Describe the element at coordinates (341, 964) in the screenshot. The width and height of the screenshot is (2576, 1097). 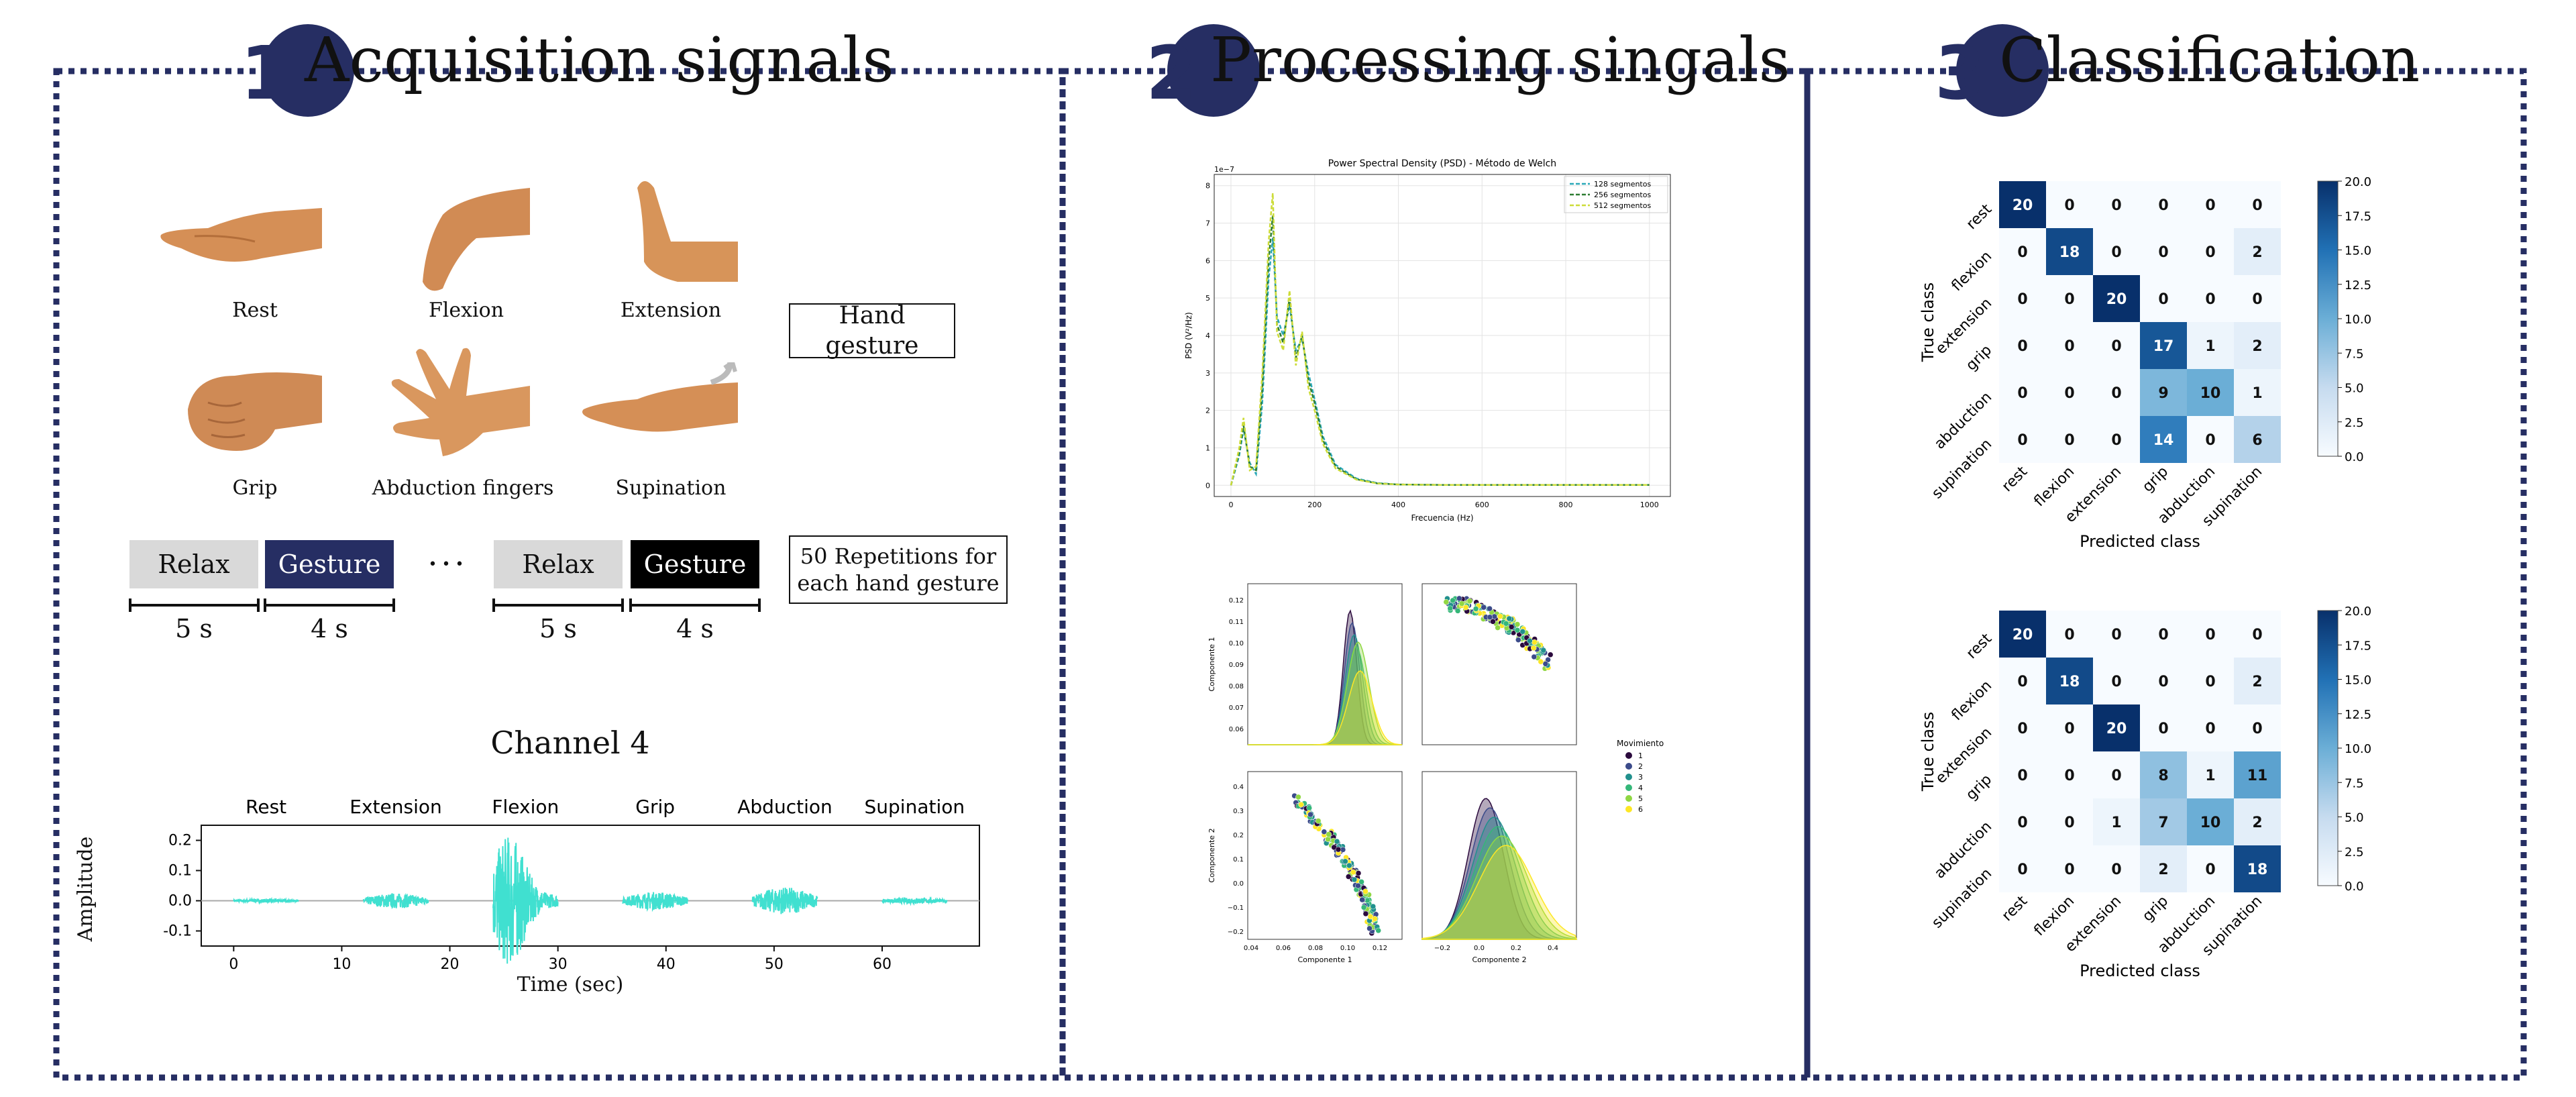
I see `emg-xtick-label: 10` at that location.